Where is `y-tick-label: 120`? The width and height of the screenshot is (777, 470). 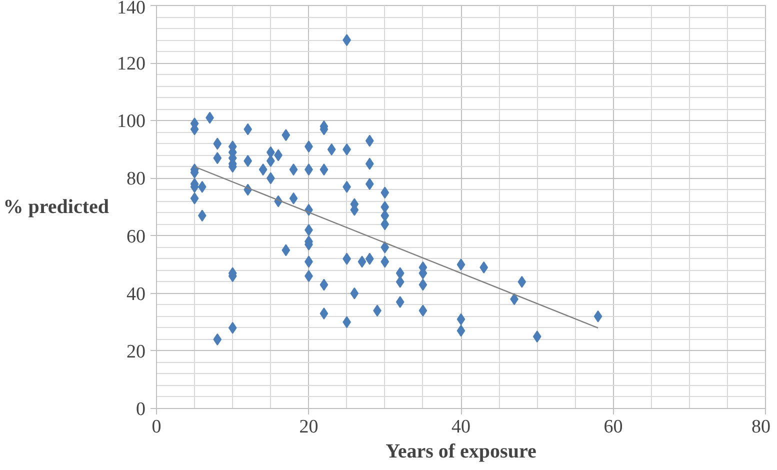 y-tick-label: 120 is located at coordinates (131, 64).